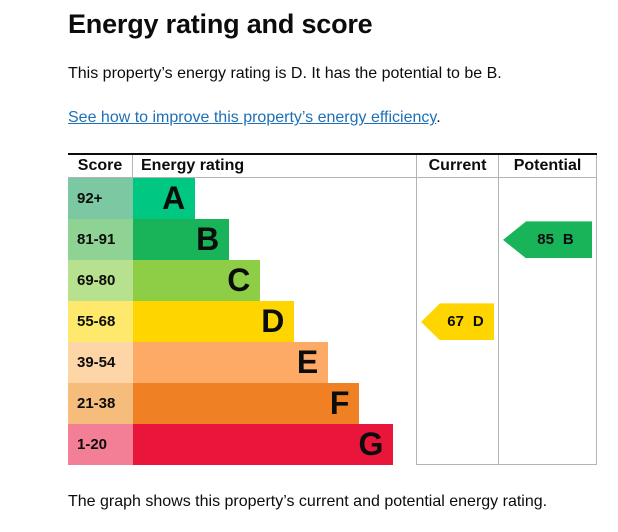 The width and height of the screenshot is (618, 532). Describe the element at coordinates (100, 363) in the screenshot. I see `score-cell-e: 39-54` at that location.